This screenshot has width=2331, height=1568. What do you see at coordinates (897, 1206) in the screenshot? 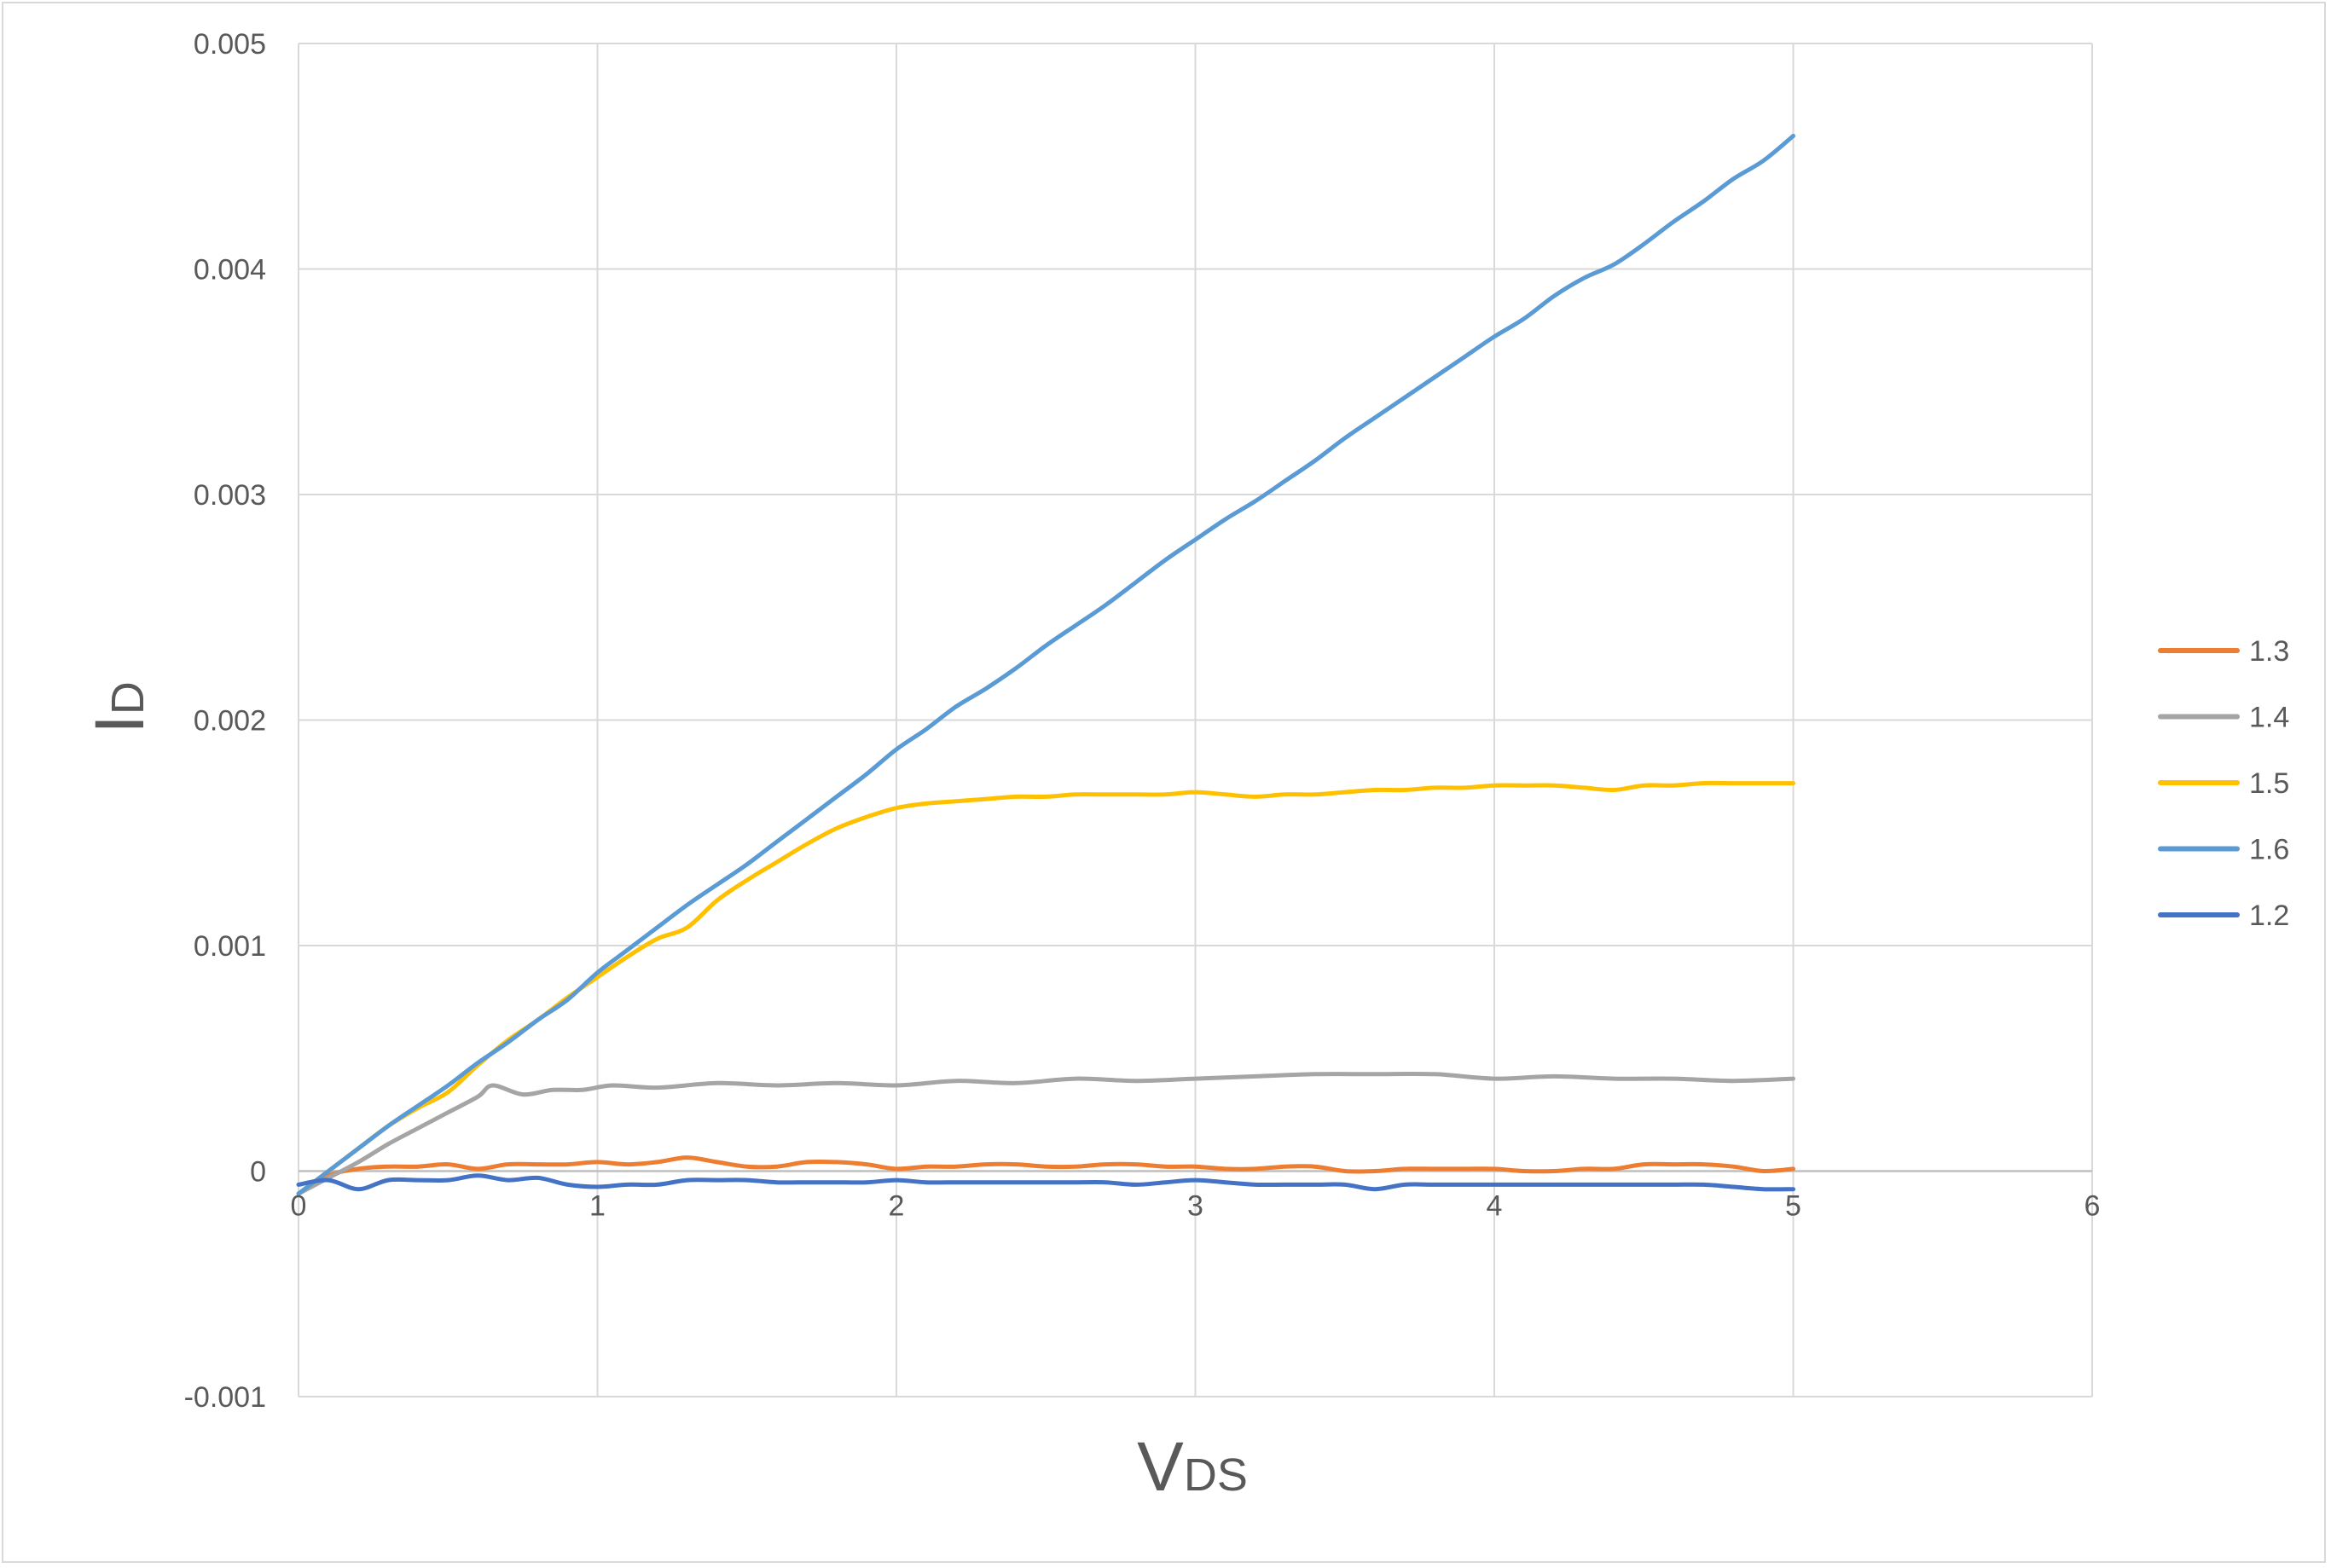
I see `x-tick-label: 2` at bounding box center [897, 1206].